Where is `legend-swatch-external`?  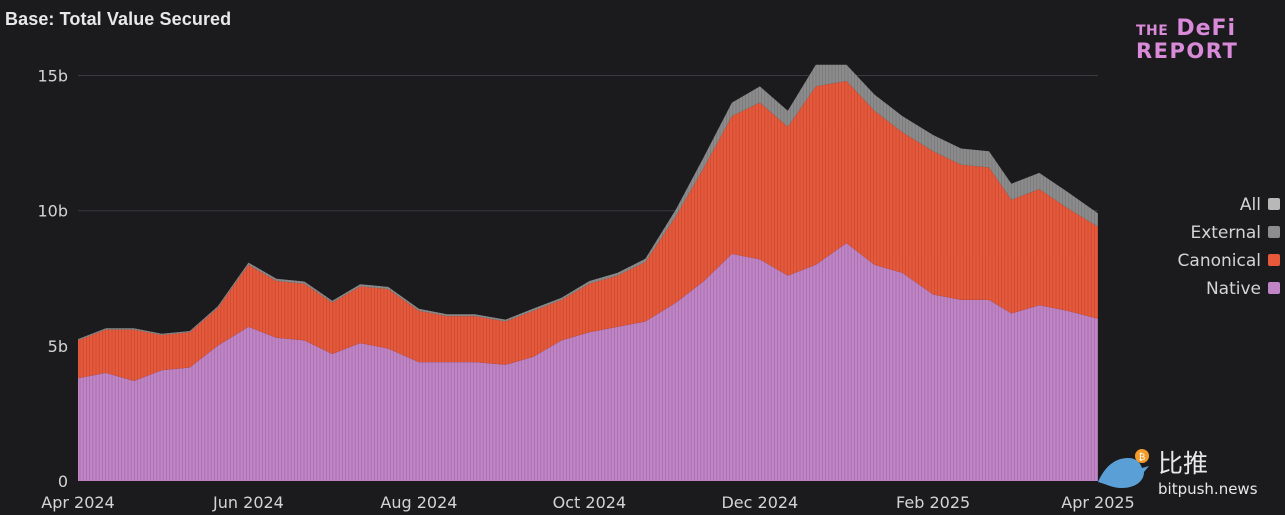
legend-swatch-external is located at coordinates (1274, 232).